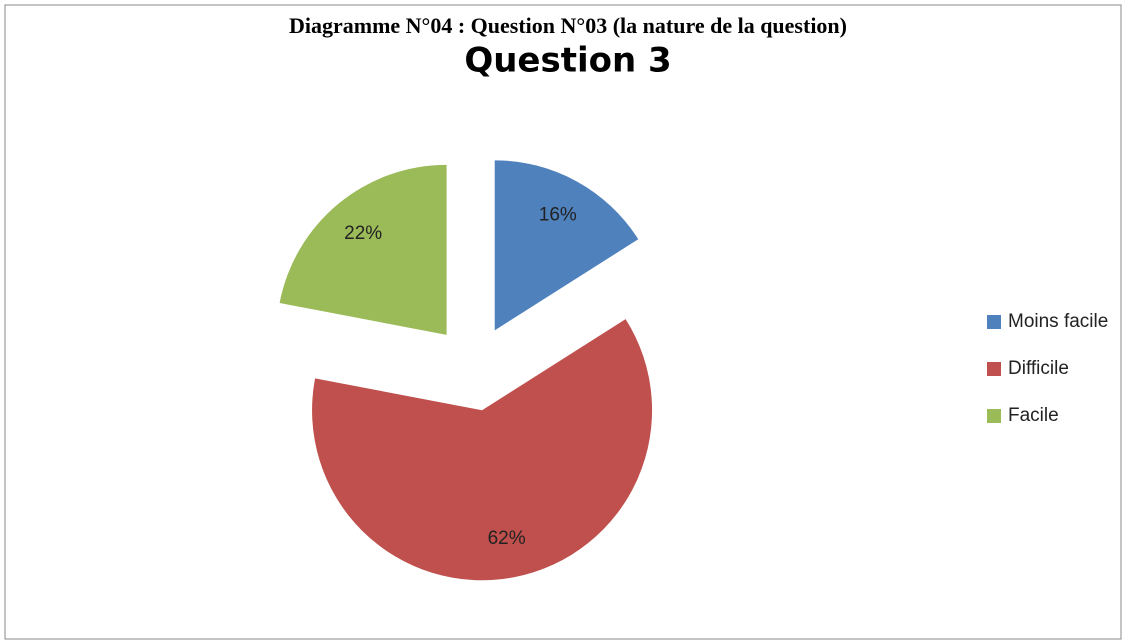 The image size is (1128, 644). What do you see at coordinates (1058, 321) in the screenshot?
I see `legend-label: Moins facile` at bounding box center [1058, 321].